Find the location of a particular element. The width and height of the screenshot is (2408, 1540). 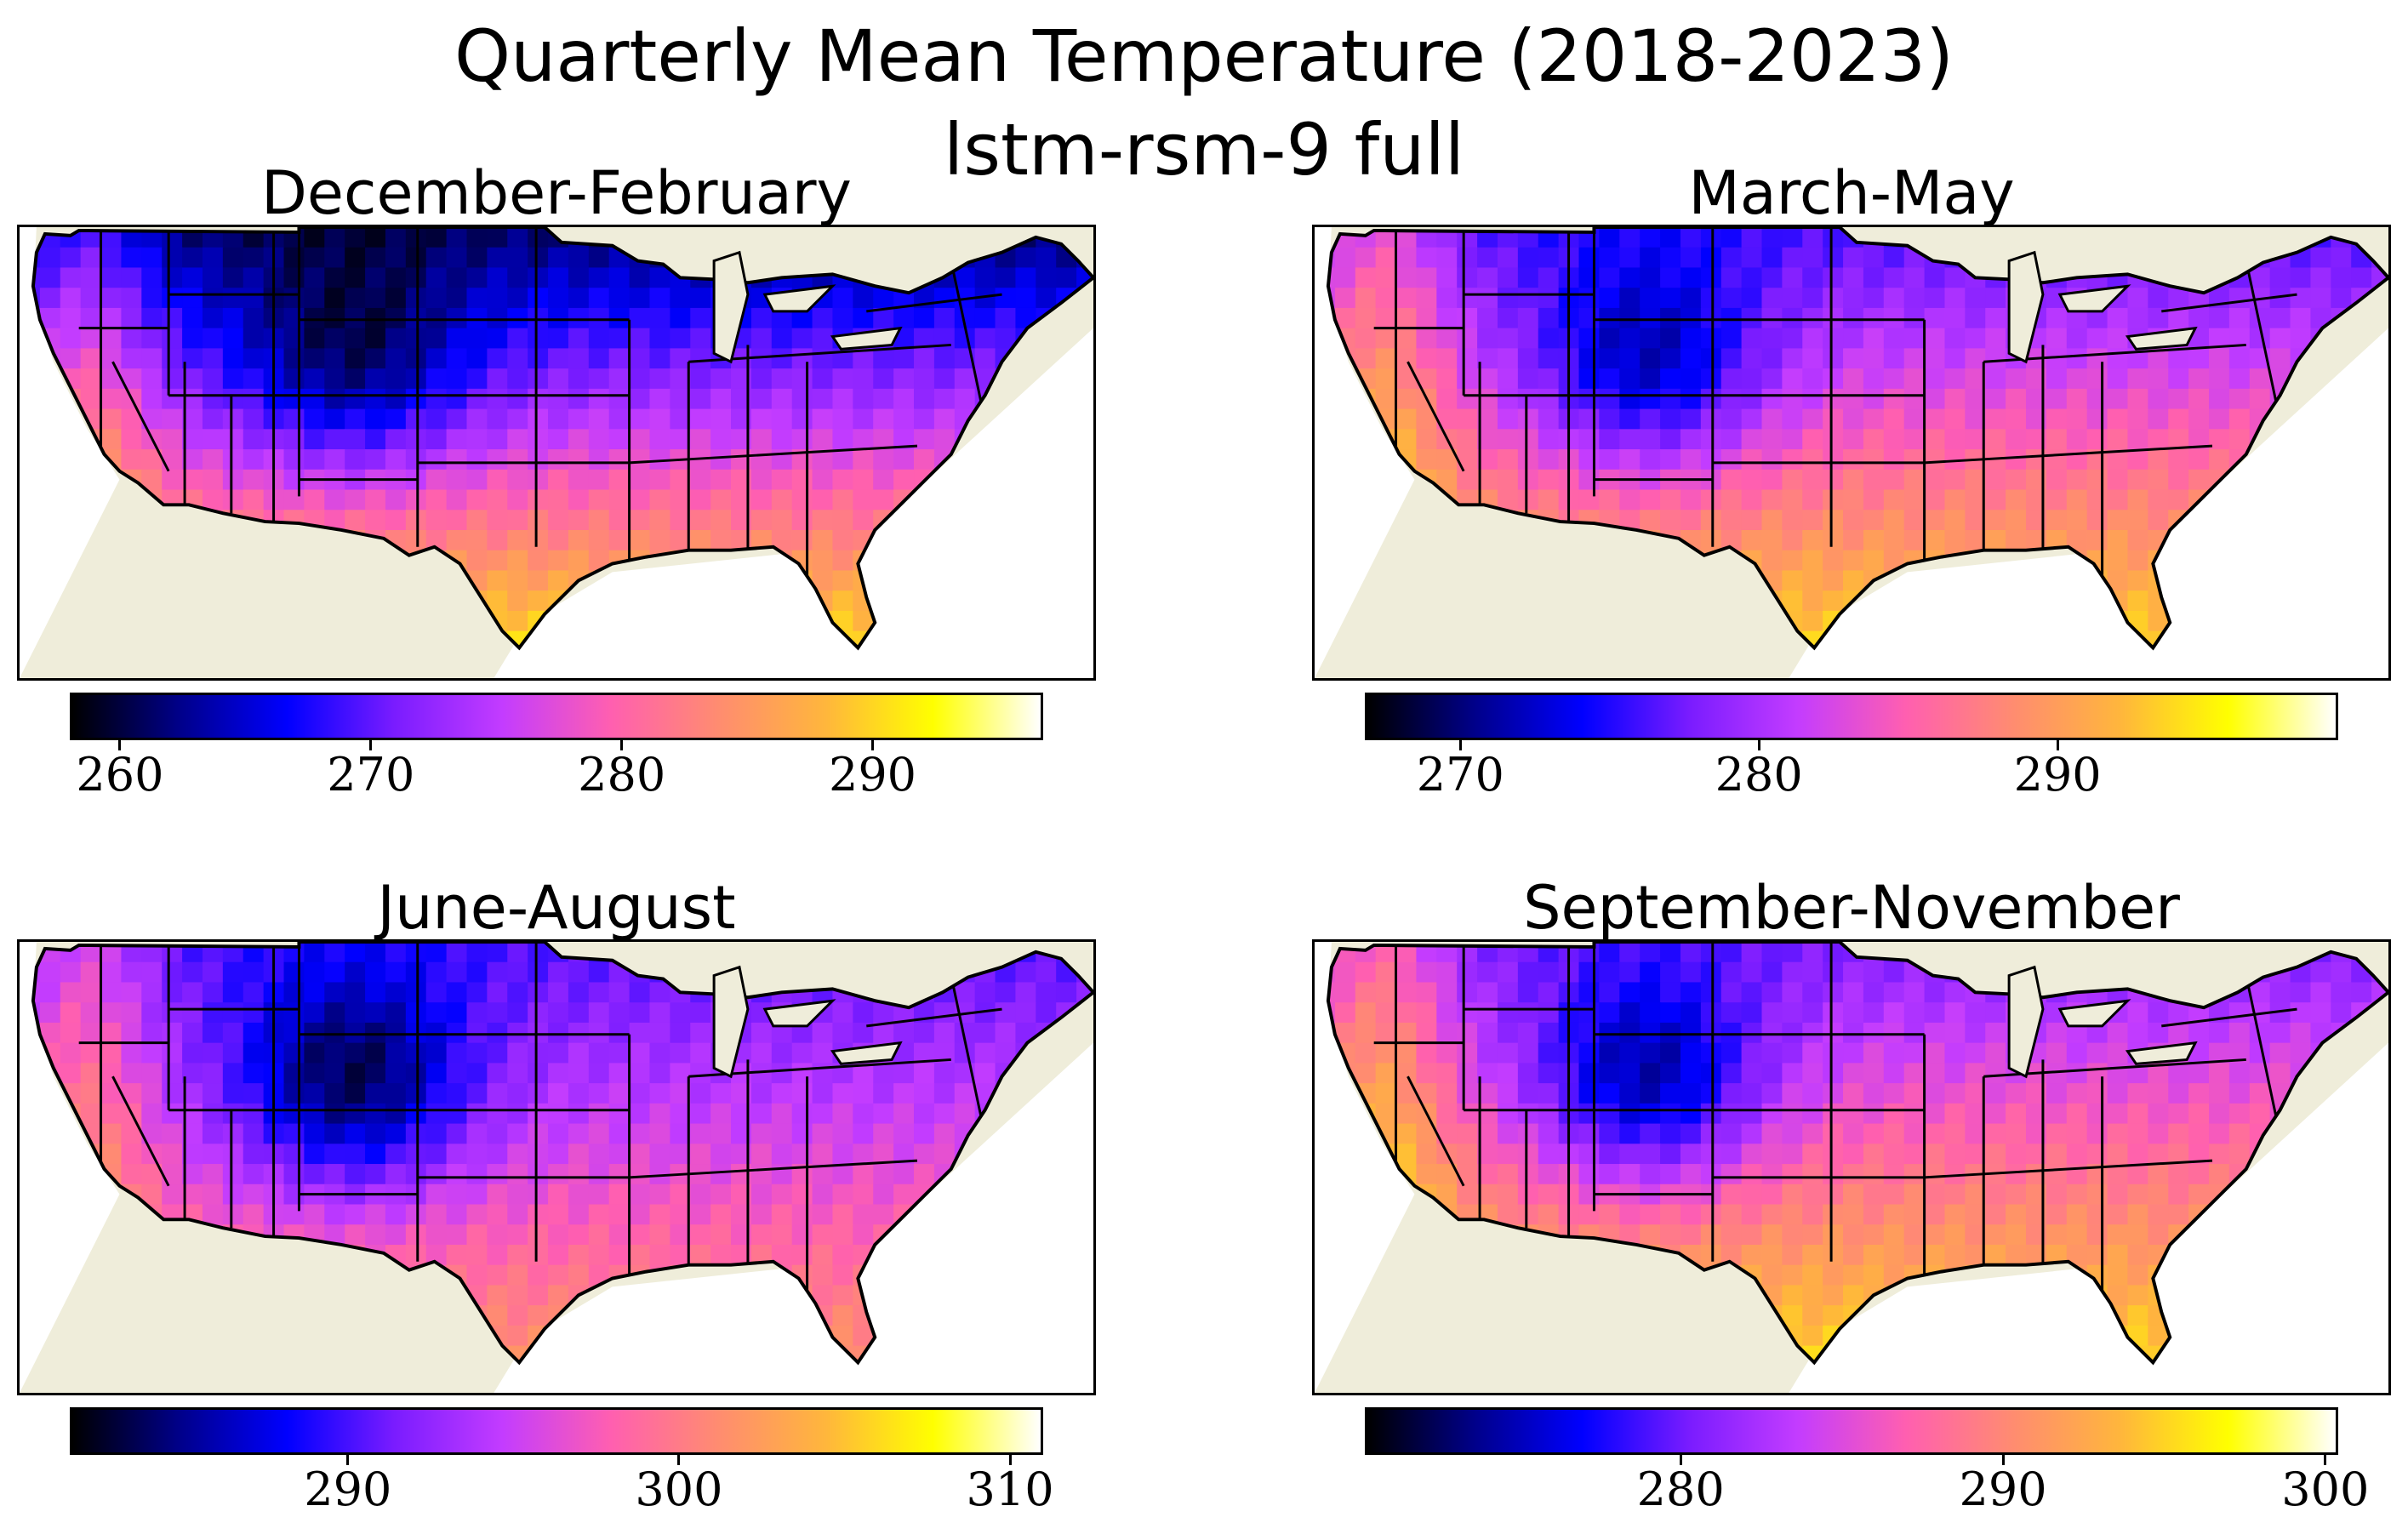

map-mam is located at coordinates (1851, 453).